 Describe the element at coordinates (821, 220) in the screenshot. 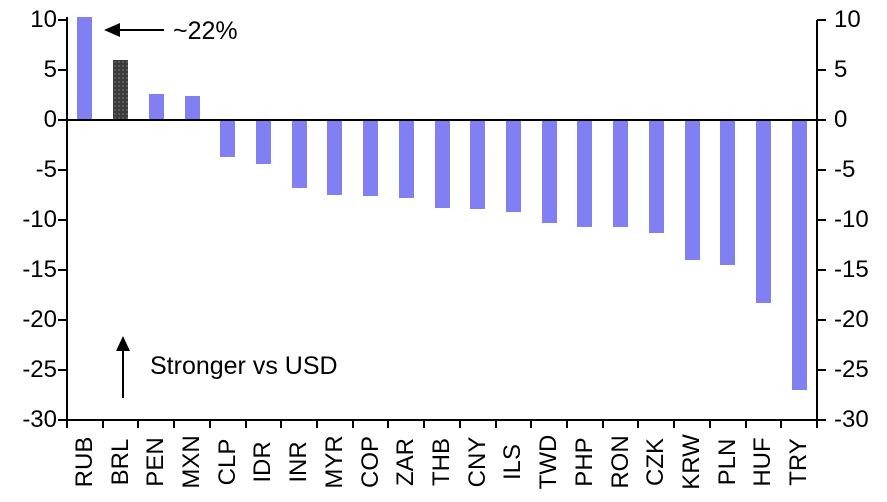

I see `ytick-right--10` at that location.